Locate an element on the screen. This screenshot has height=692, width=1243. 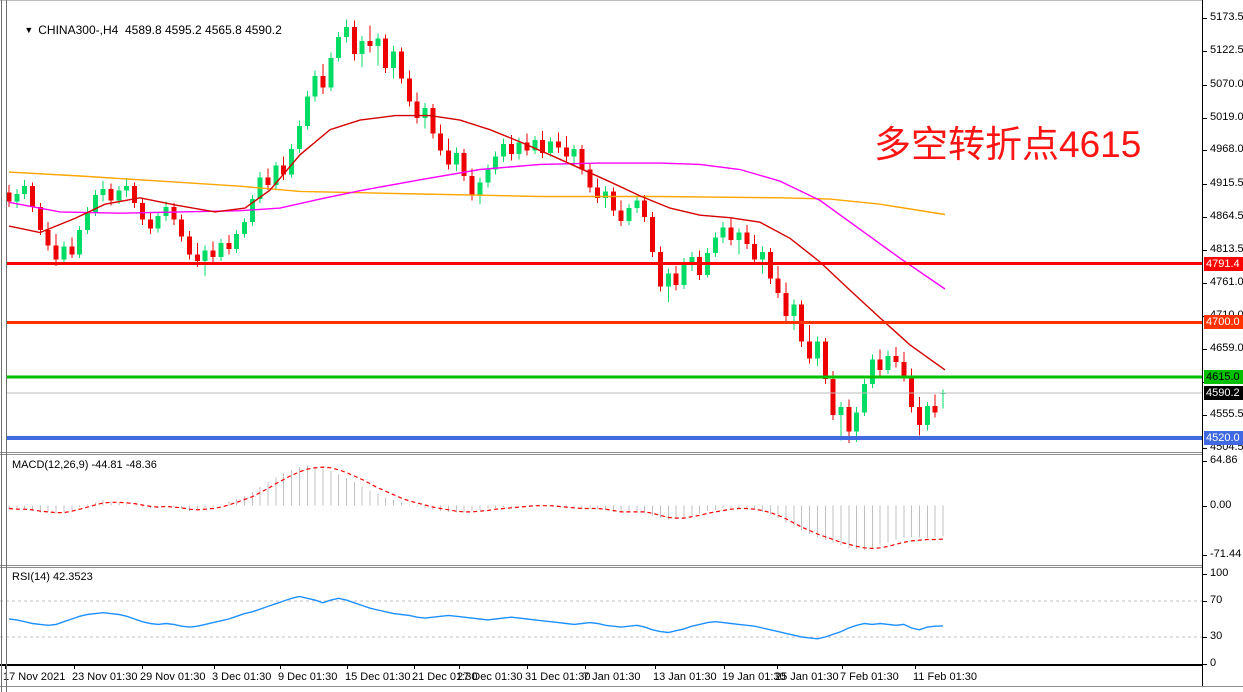
window-bottom-border is located at coordinates (621, 686).